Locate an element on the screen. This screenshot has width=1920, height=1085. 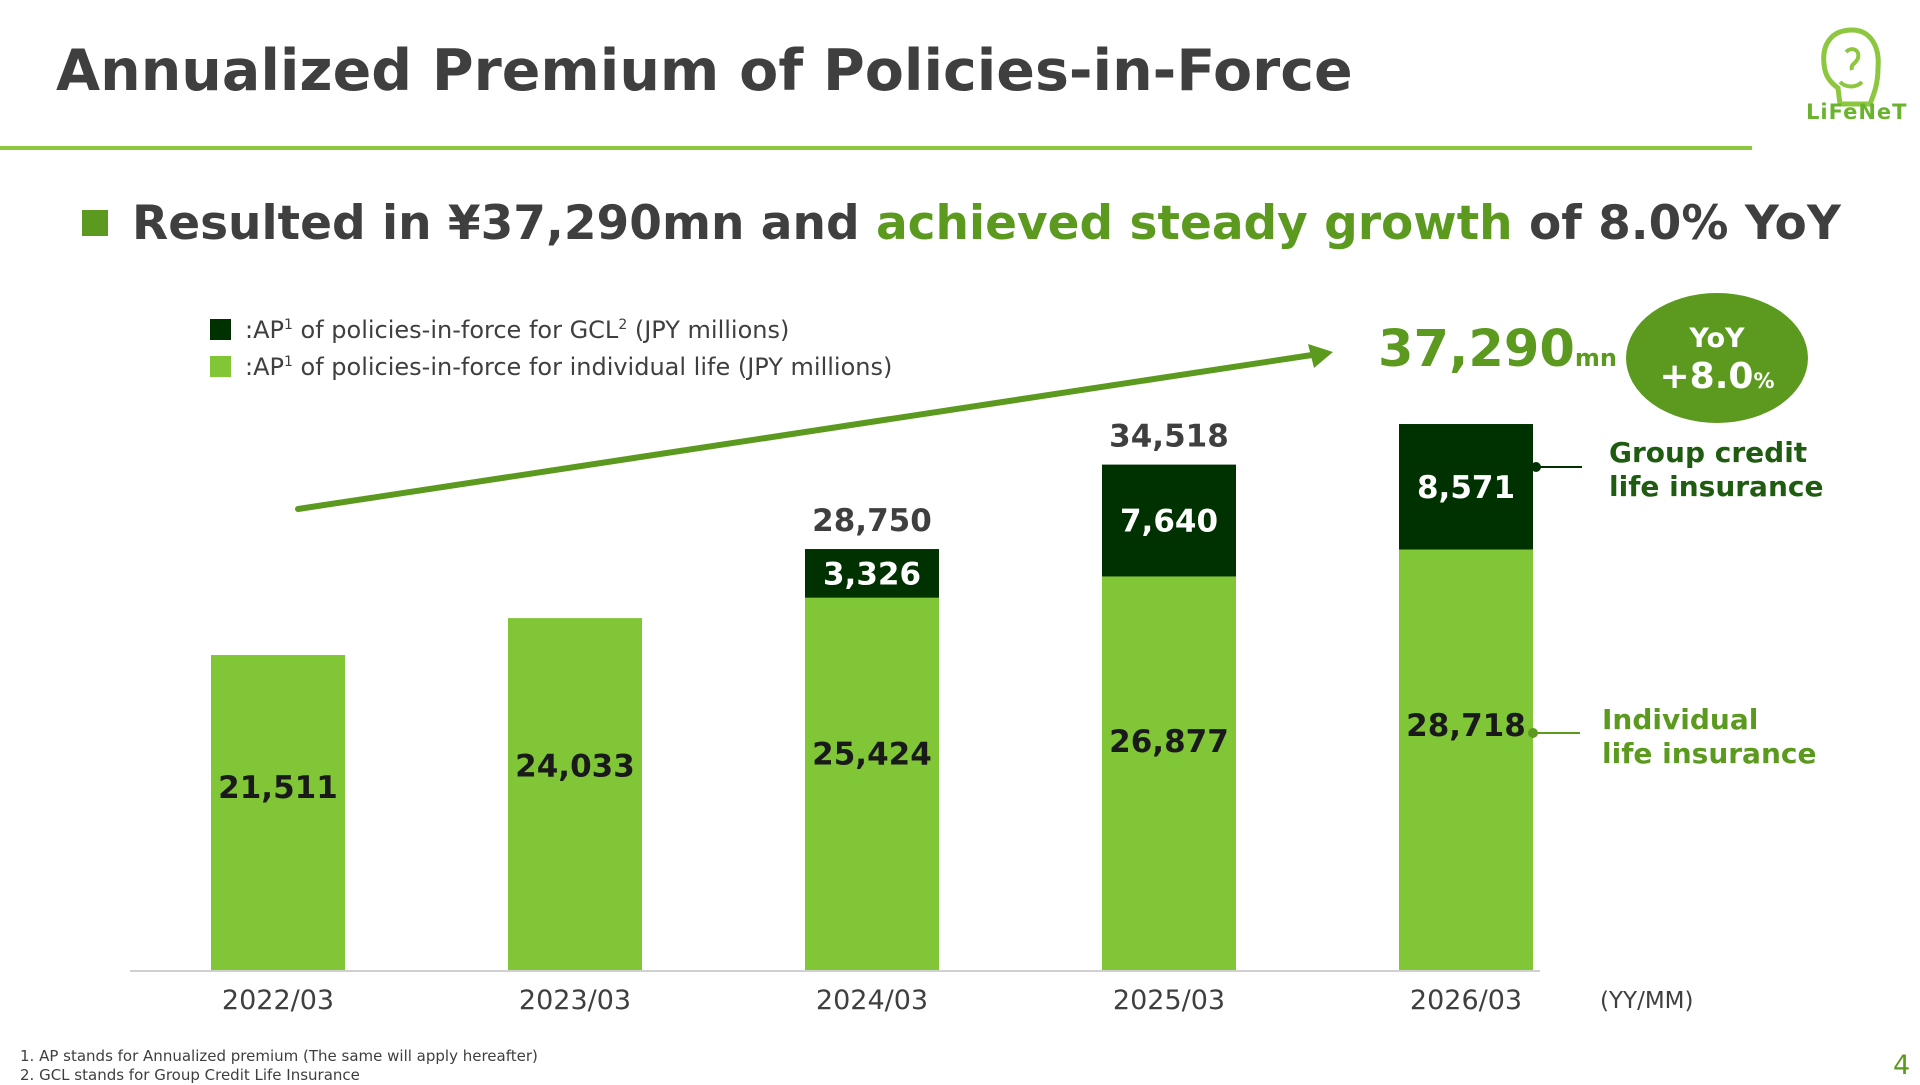
individual-annotation-dot is located at coordinates (1533, 733).